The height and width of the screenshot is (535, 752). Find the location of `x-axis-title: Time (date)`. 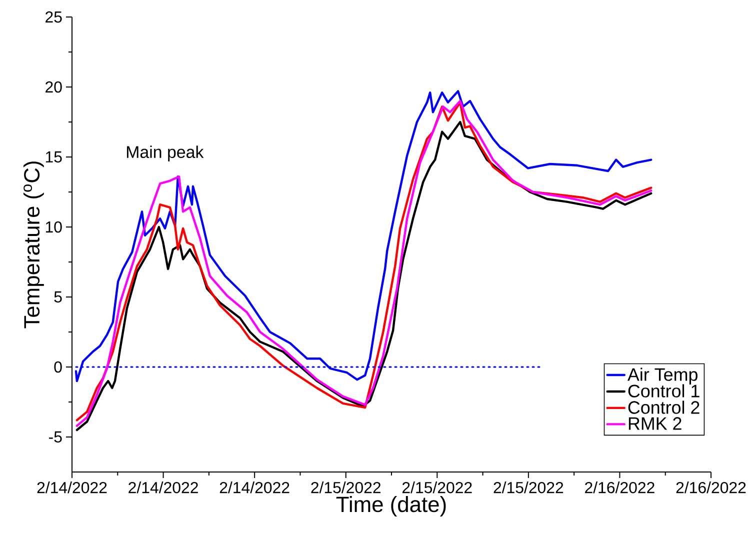

x-axis-title: Time (date) is located at coordinates (391, 506).